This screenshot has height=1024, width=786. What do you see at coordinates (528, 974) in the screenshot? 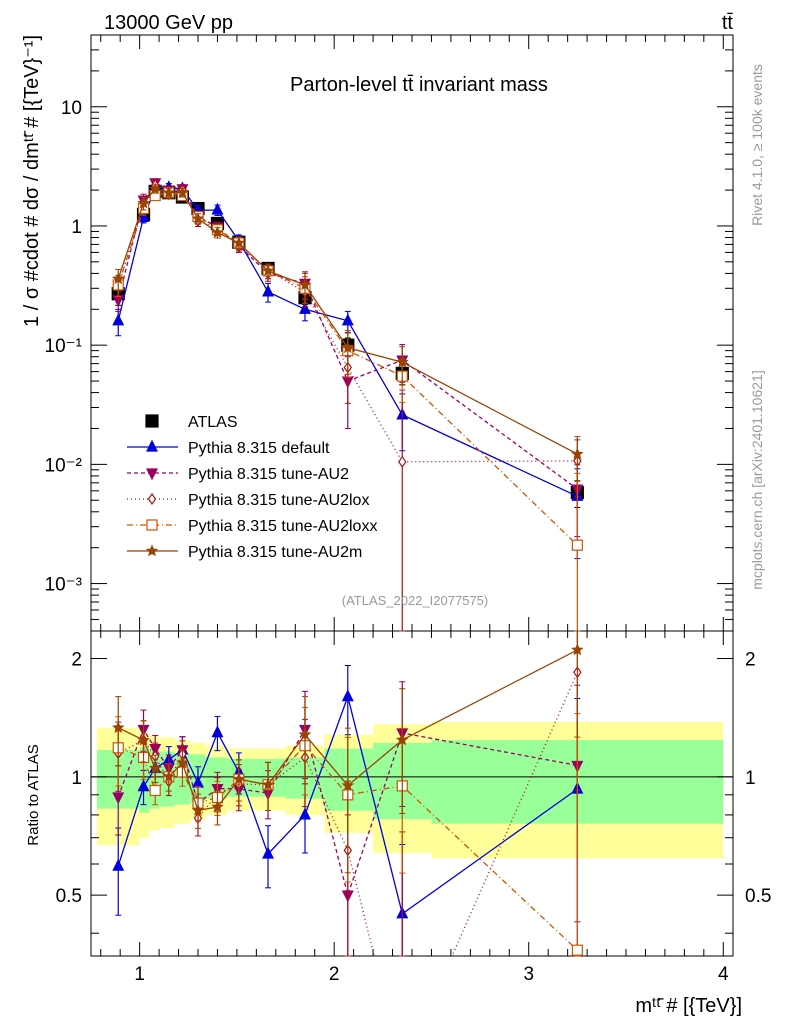
I see `x-tick-label: 3` at bounding box center [528, 974].